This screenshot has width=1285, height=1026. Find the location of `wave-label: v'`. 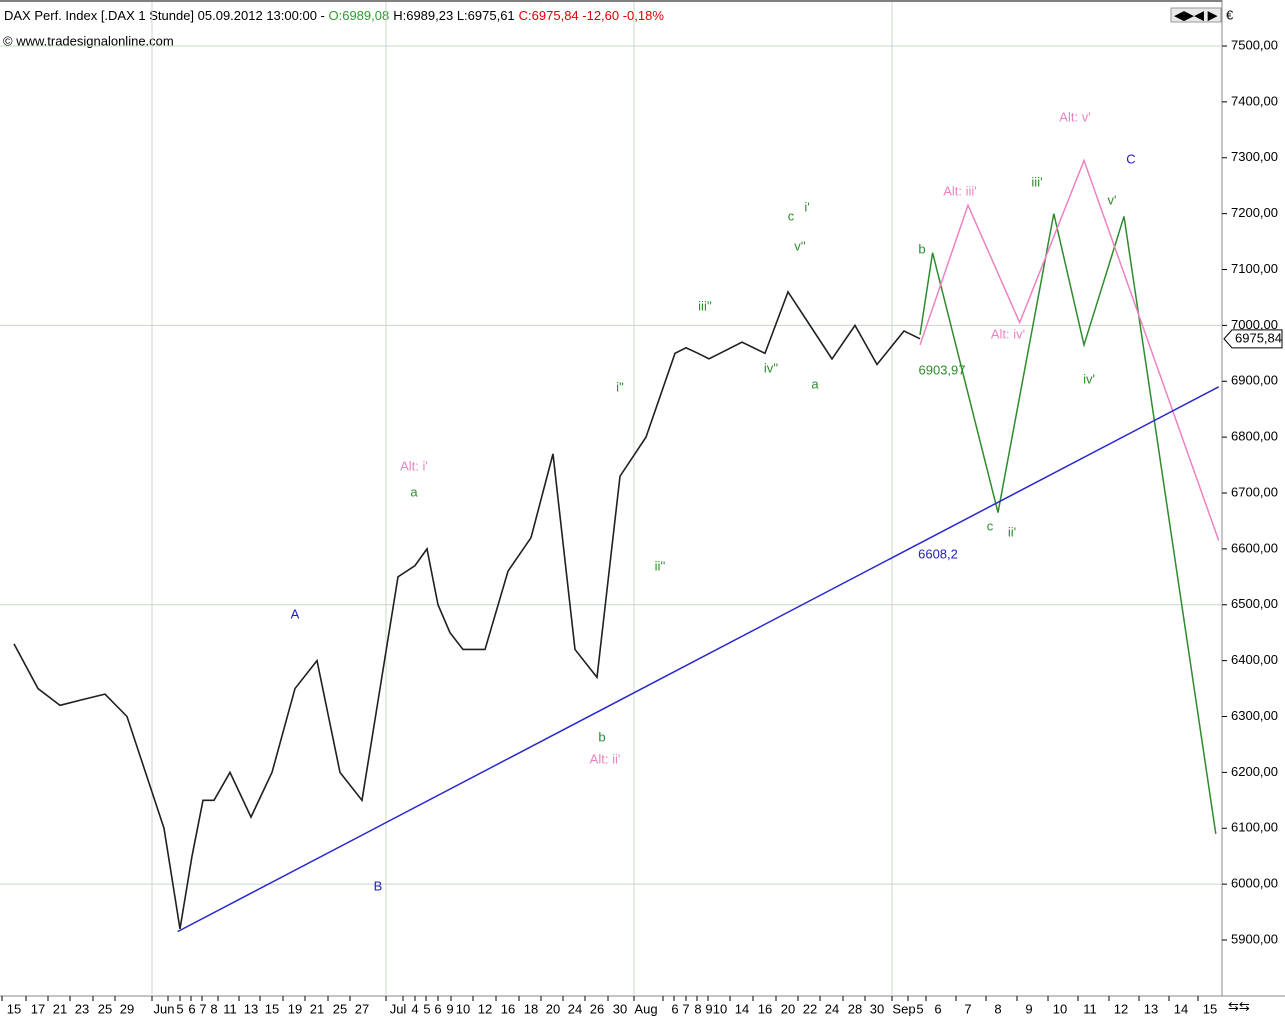

wave-label: v' is located at coordinates (1112, 199).